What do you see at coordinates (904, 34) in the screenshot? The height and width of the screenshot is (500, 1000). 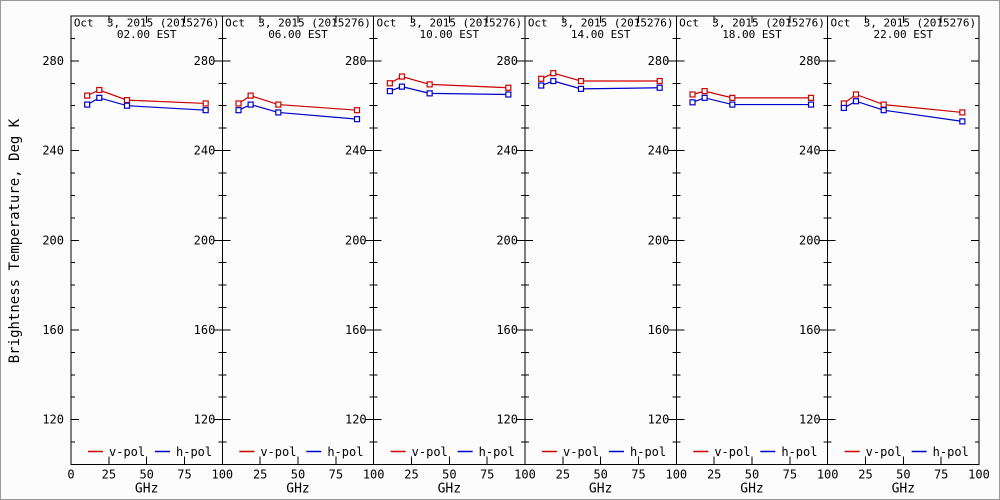 I see `panel-title-time: 22.00 EST` at bounding box center [904, 34].